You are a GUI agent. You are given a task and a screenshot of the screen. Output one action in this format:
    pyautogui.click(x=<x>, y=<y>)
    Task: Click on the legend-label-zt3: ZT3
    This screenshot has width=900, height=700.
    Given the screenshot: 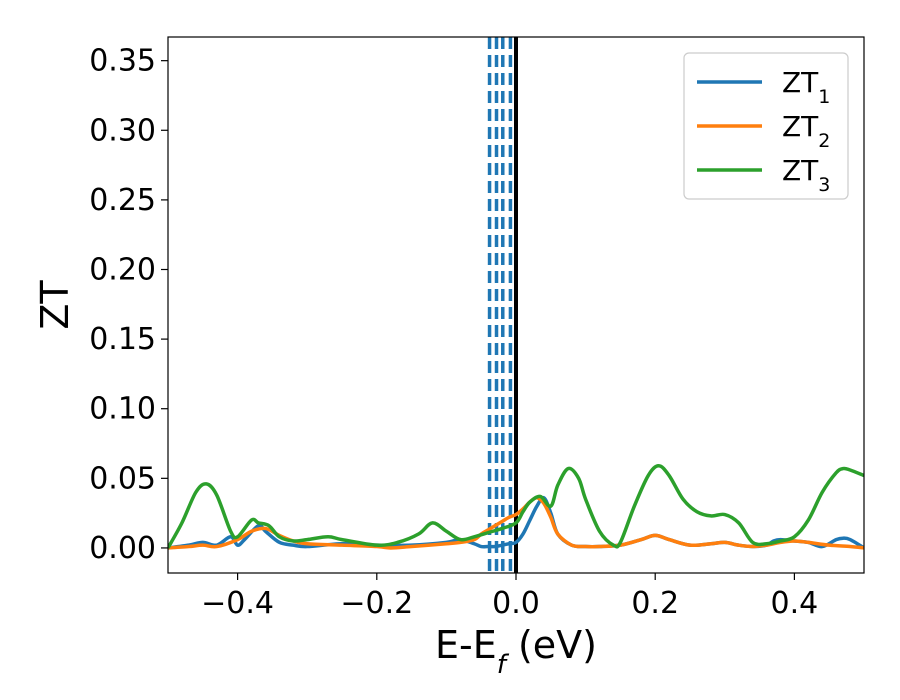 What is the action you would take?
    pyautogui.click(x=806, y=175)
    